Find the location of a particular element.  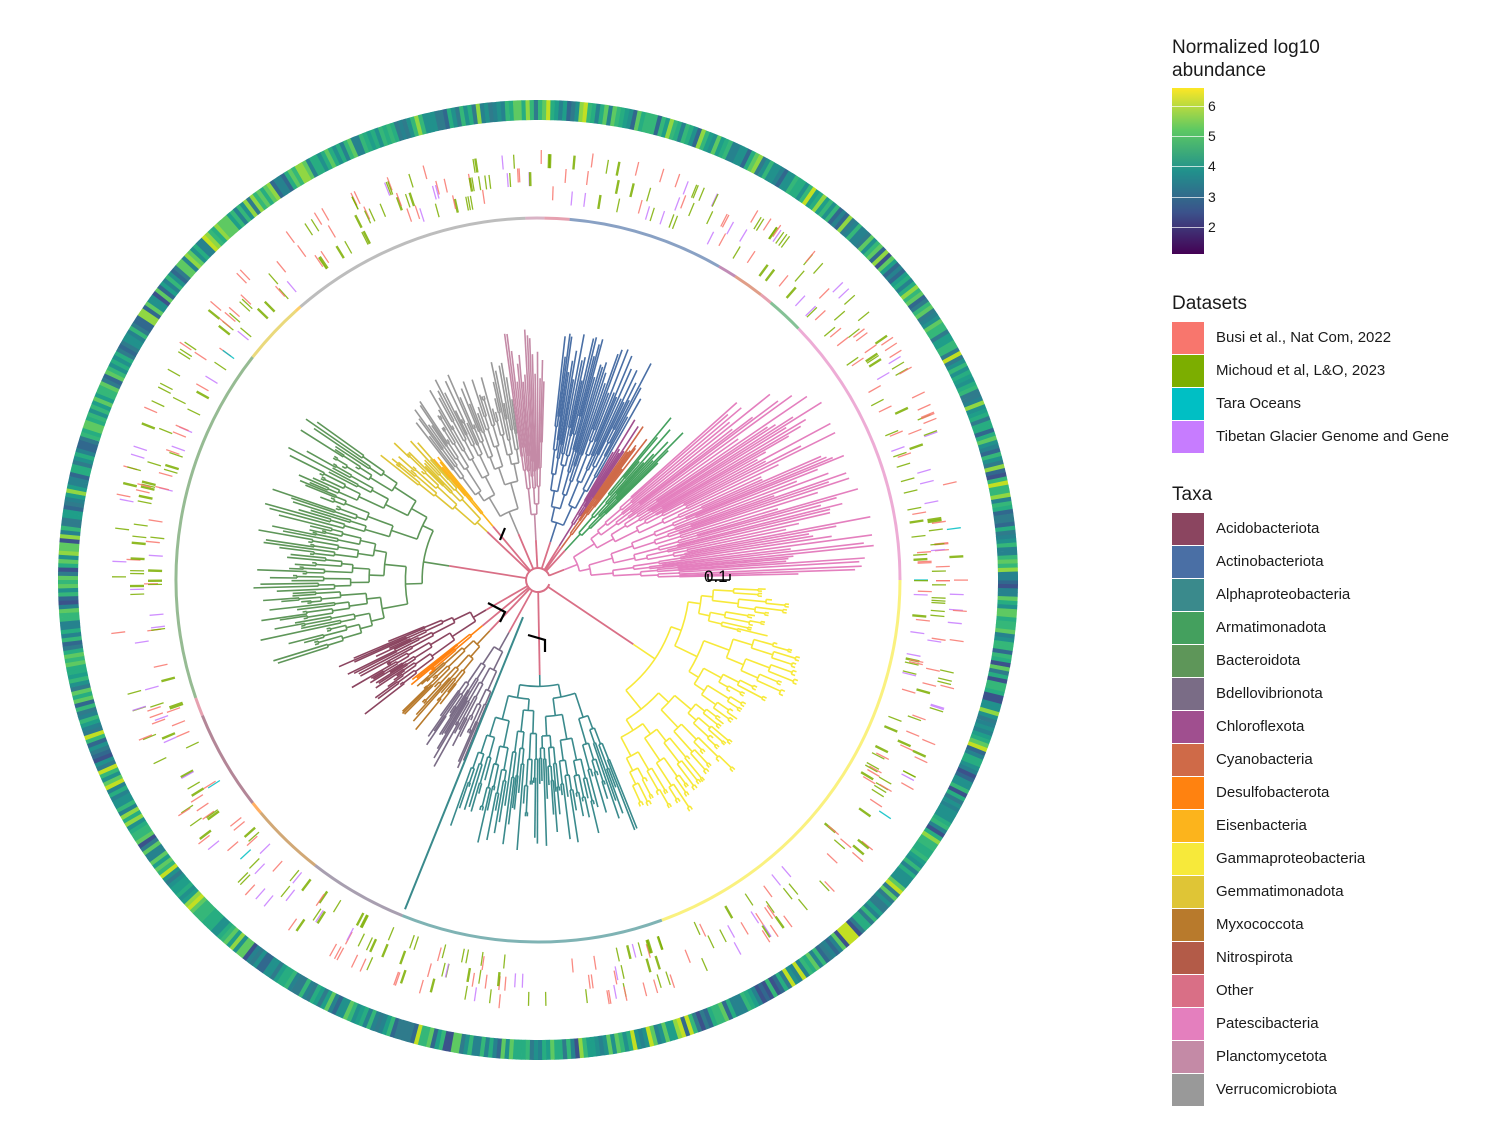

taxon-label: Actinobacteriota is located at coordinates (1270, 561).